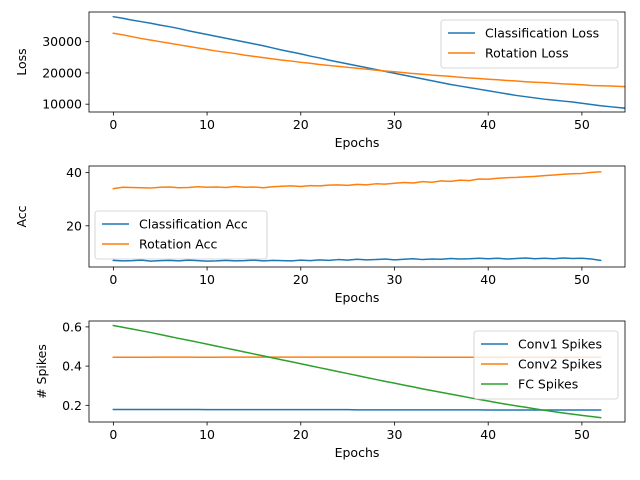 Image resolution: width=640 pixels, height=480 pixels. Describe the element at coordinates (560, 364) in the screenshot. I see `legend-label-2: Conv2 Spikes` at that location.